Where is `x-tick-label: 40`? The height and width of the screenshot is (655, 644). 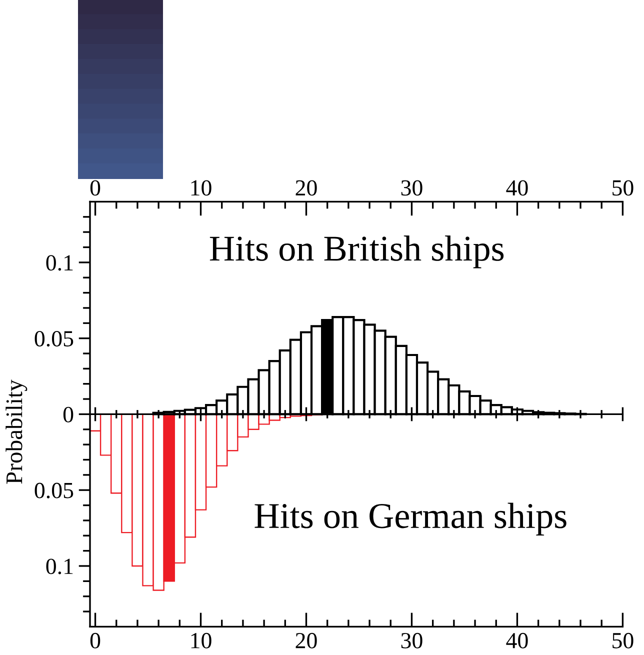
x-tick-label: 40 is located at coordinates (517, 188).